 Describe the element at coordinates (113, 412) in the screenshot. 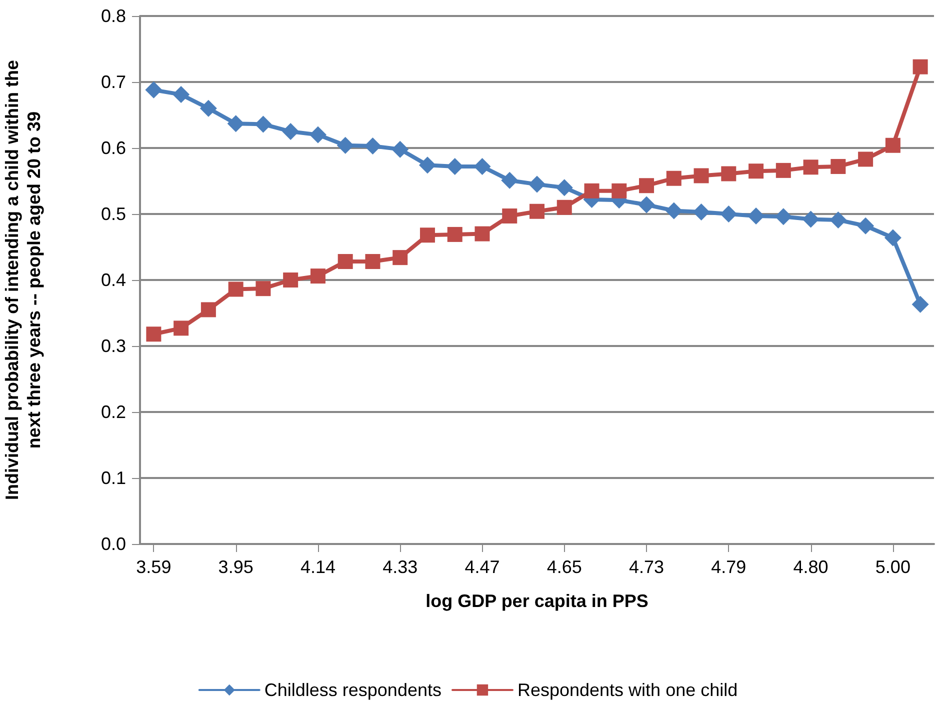

I see `y-tick-label: 0.2` at that location.